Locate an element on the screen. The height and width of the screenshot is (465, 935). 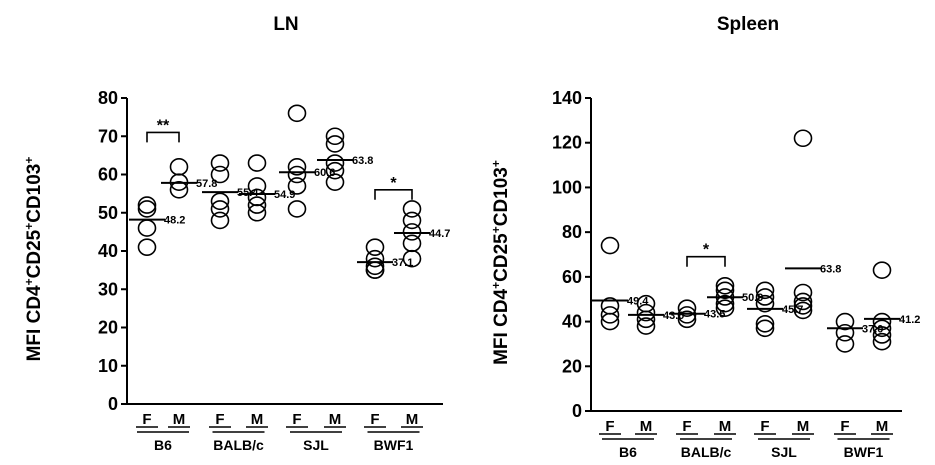
y-tick-label: 0 is located at coordinates (113, 404).